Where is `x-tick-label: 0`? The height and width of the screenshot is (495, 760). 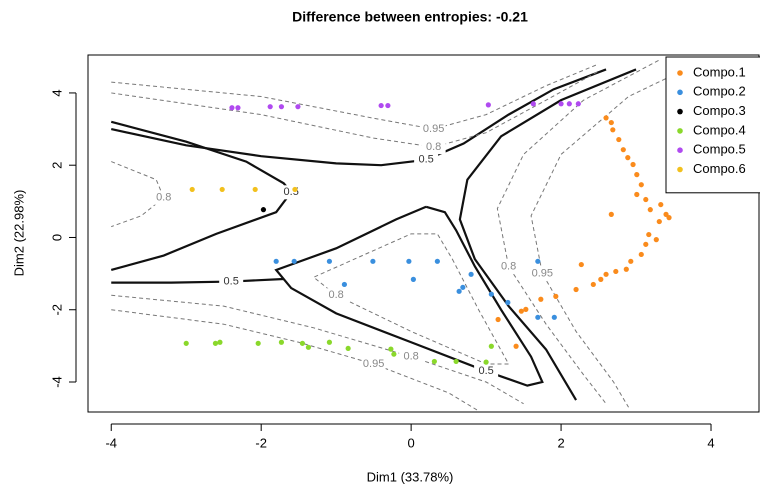 x-tick-label: 0 is located at coordinates (411, 442).